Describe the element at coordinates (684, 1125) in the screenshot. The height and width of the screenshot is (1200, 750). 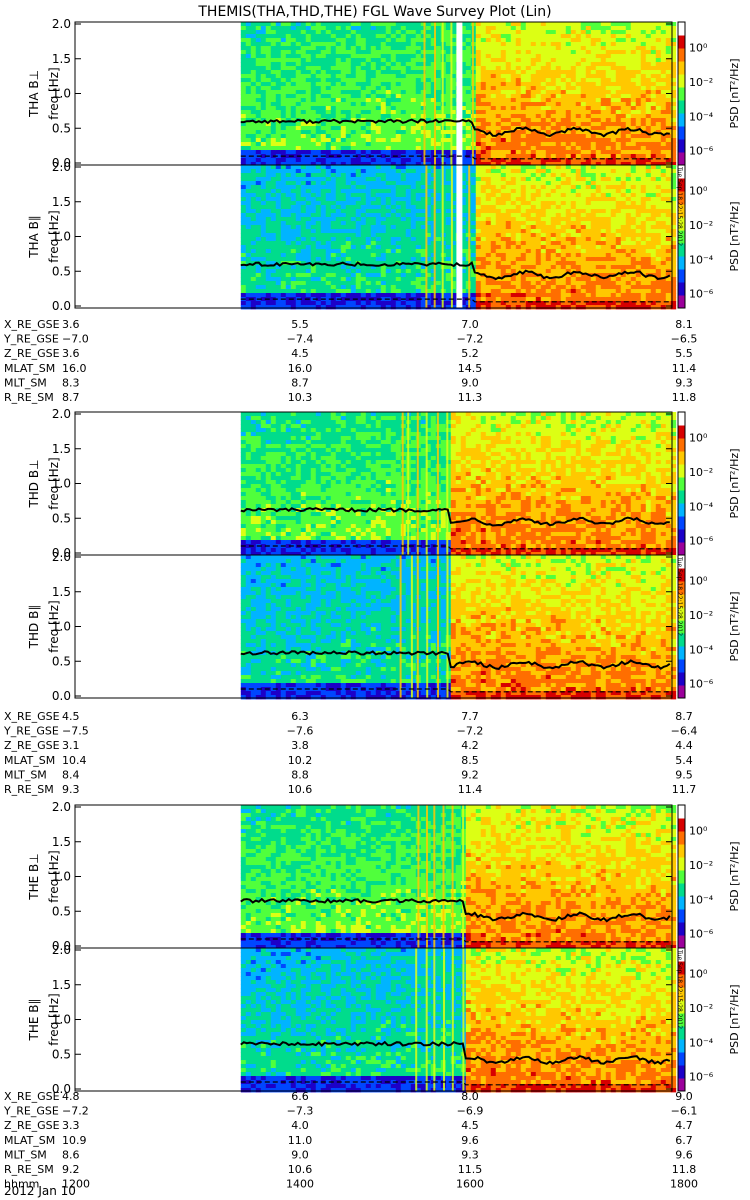
I see `ephemeris-value: 4.7` at that location.